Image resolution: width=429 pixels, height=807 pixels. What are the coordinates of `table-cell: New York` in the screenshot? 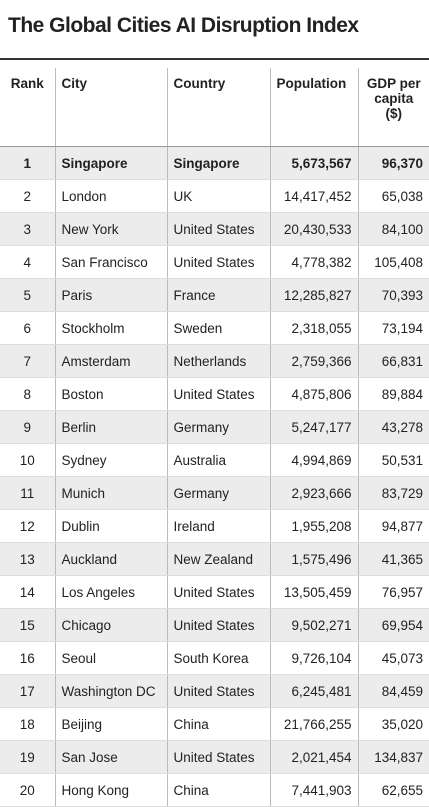 It's located at (111, 229).